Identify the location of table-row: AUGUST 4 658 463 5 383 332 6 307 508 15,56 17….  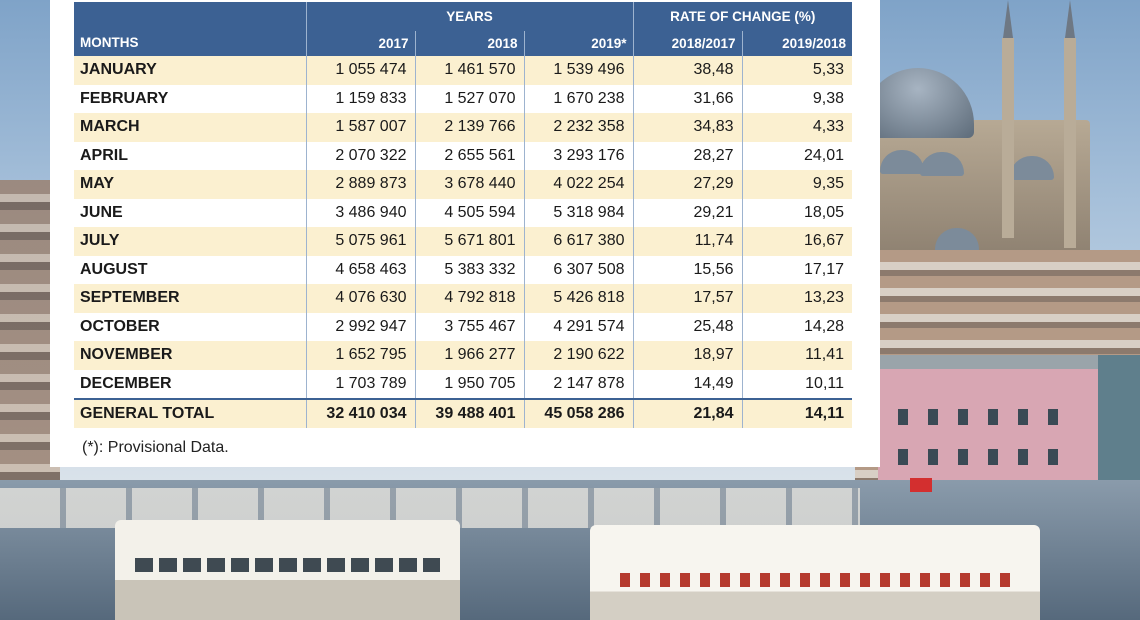
(463, 269).